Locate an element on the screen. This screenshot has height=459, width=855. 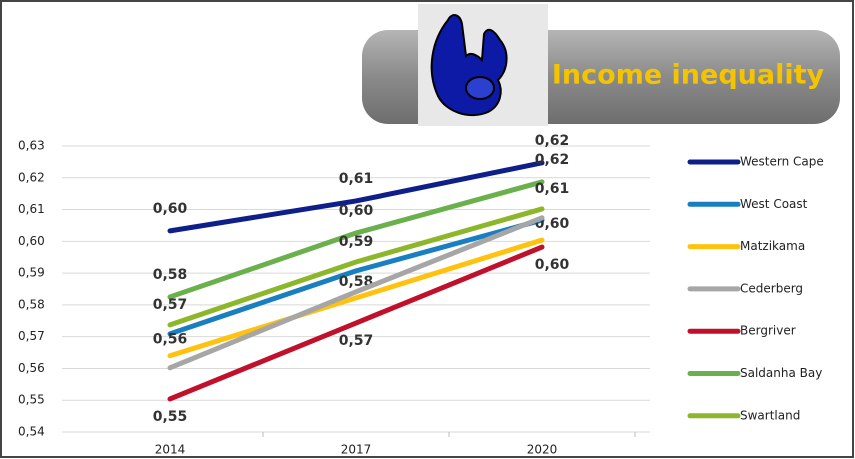
x-tick-label: 2014 is located at coordinates (170, 450).